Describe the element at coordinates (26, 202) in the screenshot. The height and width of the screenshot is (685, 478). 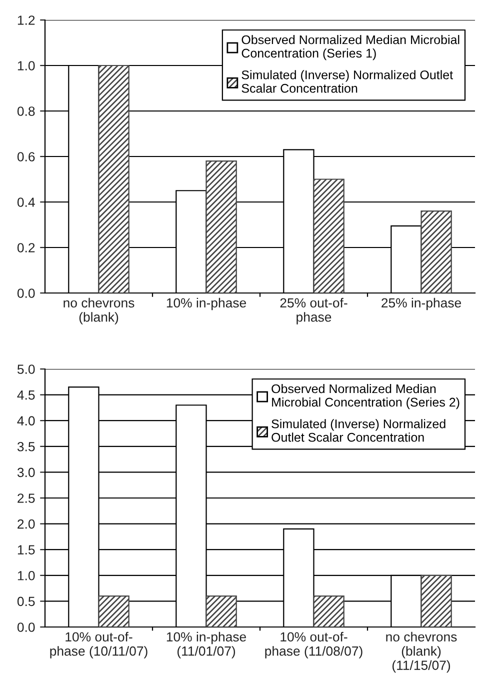
I see `y-tick-label: 0.4` at that location.